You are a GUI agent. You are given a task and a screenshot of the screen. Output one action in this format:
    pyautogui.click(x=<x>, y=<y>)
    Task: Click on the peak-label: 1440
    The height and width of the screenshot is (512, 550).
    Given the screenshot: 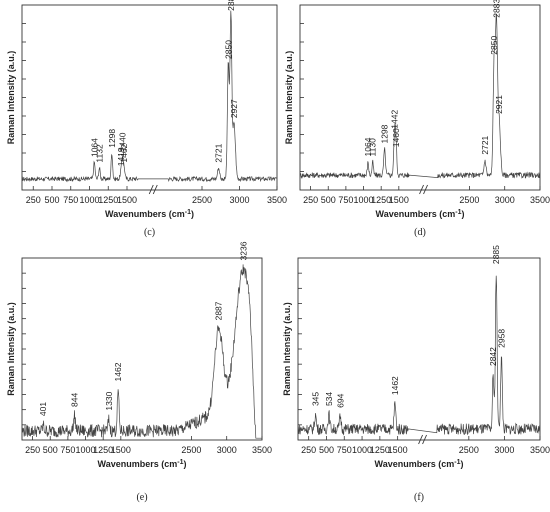 What is the action you would take?
    pyautogui.click(x=123, y=141)
    